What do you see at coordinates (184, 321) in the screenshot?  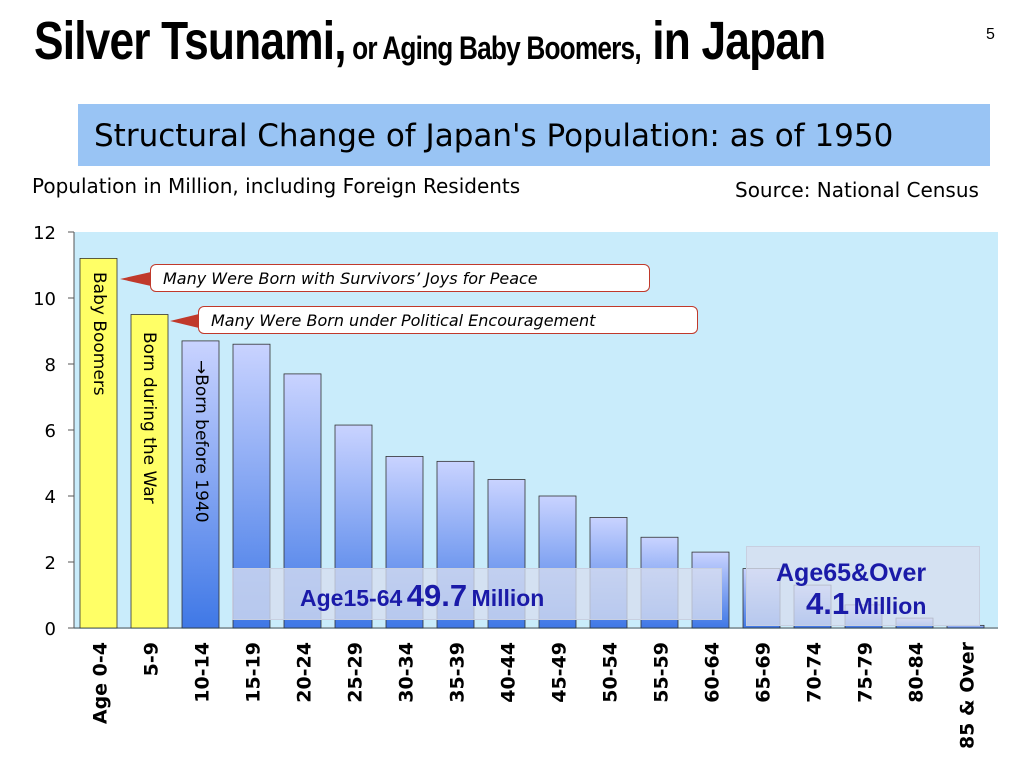 I see `callout-political-encouragement-pointer` at bounding box center [184, 321].